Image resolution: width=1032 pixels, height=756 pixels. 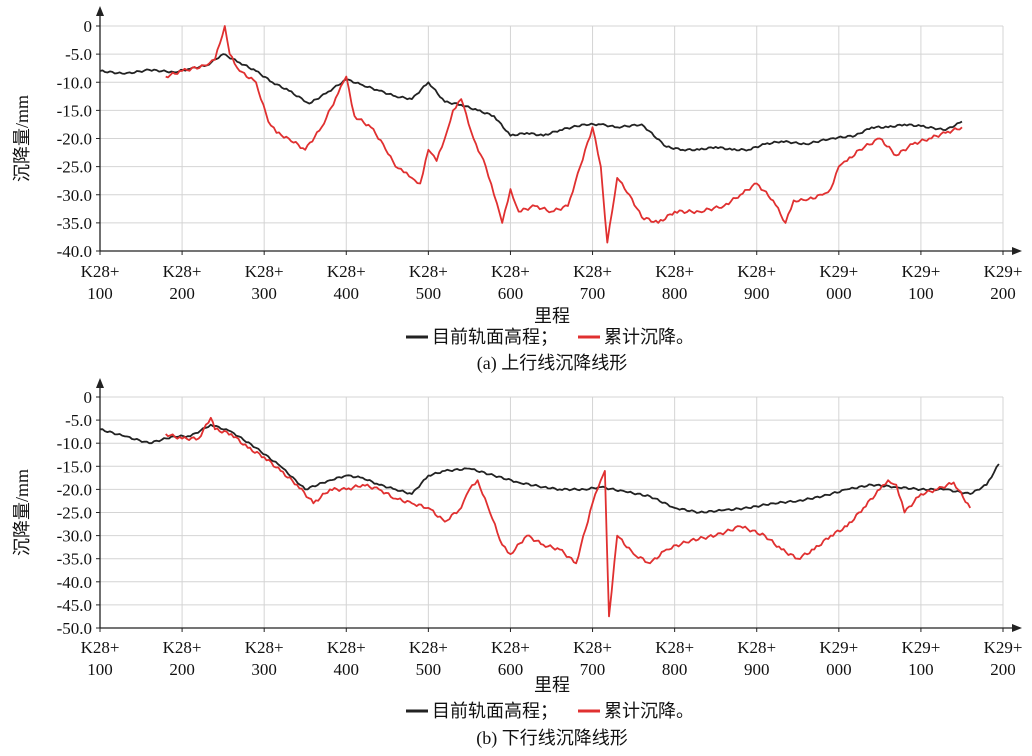 I want to click on chart-caption: (b) 下行线沉降线形, so click(x=552, y=738).